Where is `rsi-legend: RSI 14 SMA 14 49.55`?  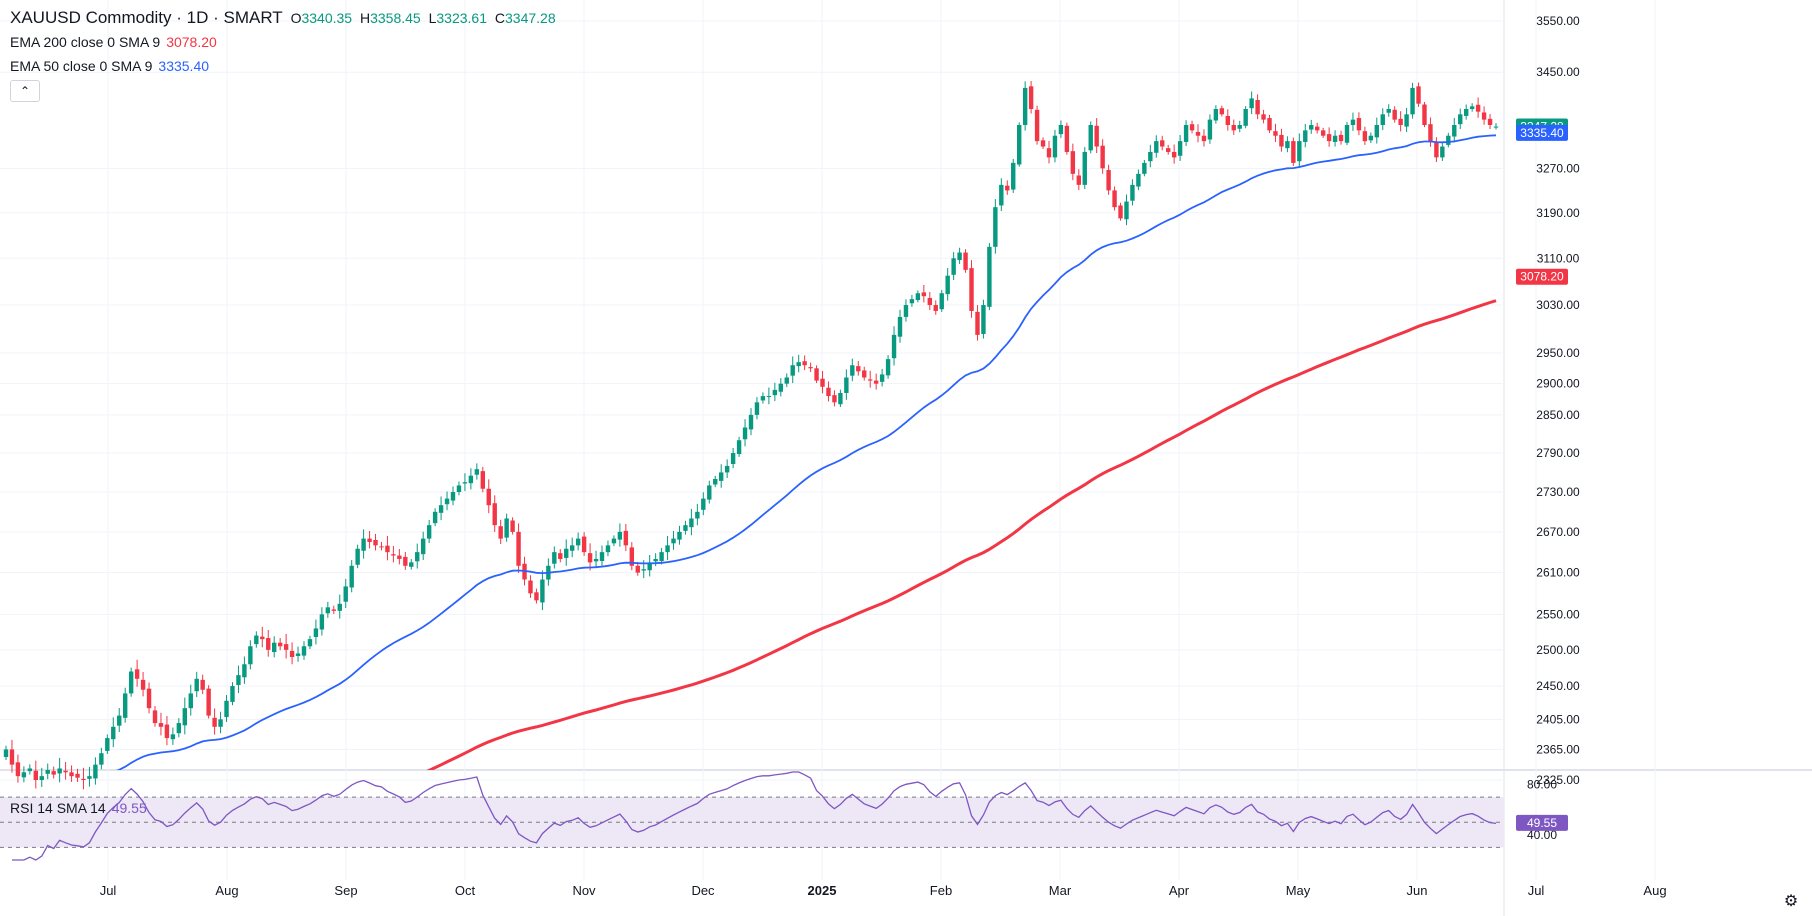 rsi-legend: RSI 14 SMA 14 49.55 is located at coordinates (78, 808).